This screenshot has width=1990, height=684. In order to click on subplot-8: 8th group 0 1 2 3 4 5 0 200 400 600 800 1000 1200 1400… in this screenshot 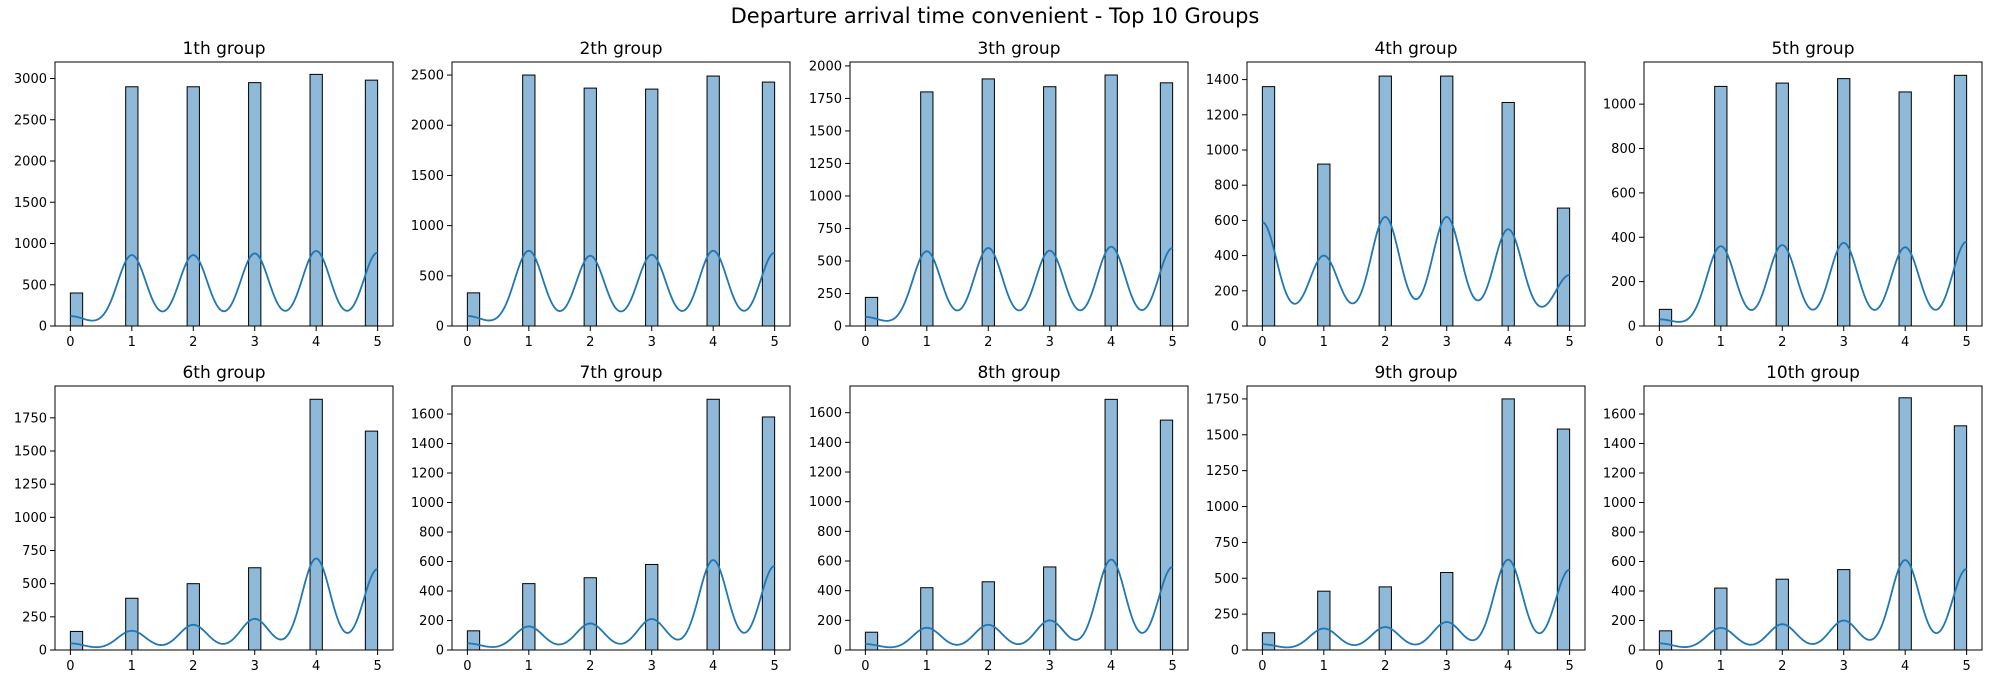, I will do `click(999, 518)`.